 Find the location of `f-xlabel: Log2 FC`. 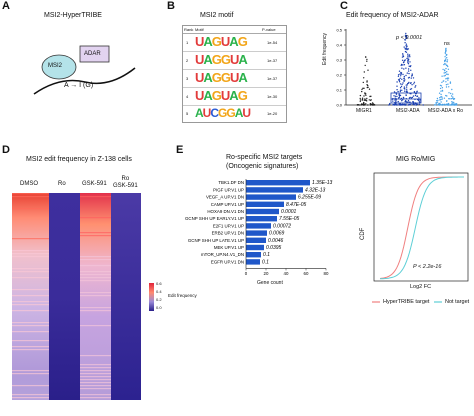

f-xlabel: Log2 FC is located at coordinates (421, 287).